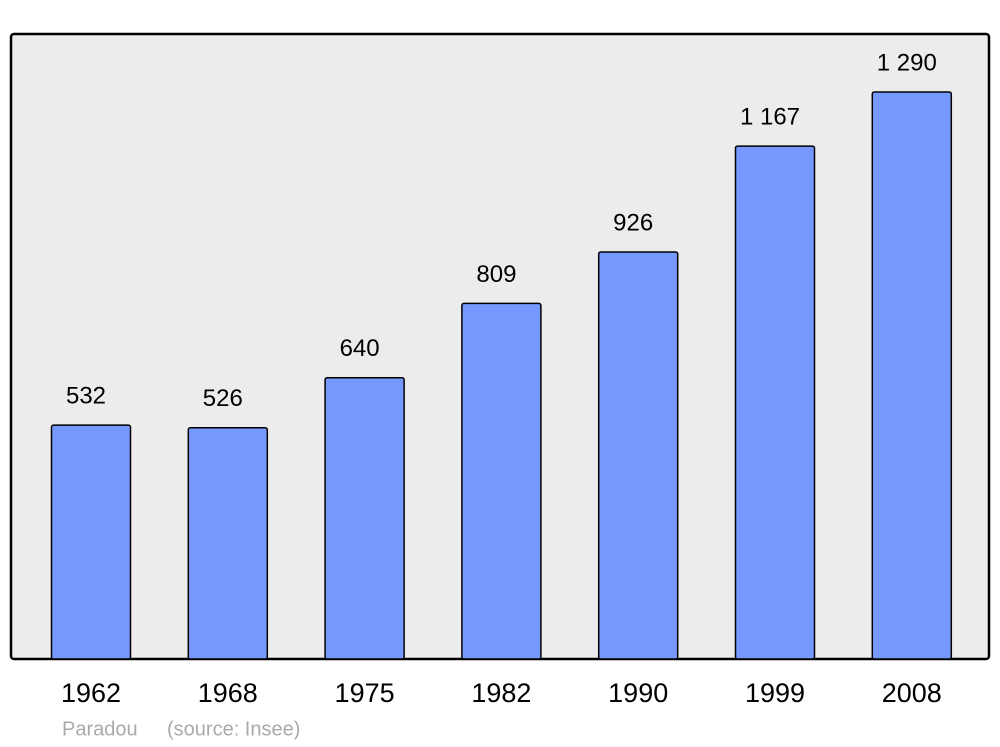 Image resolution: width=1000 pixels, height=747 pixels. Describe the element at coordinates (365, 693) in the screenshot. I see `x-tick-label: 1975` at that location.